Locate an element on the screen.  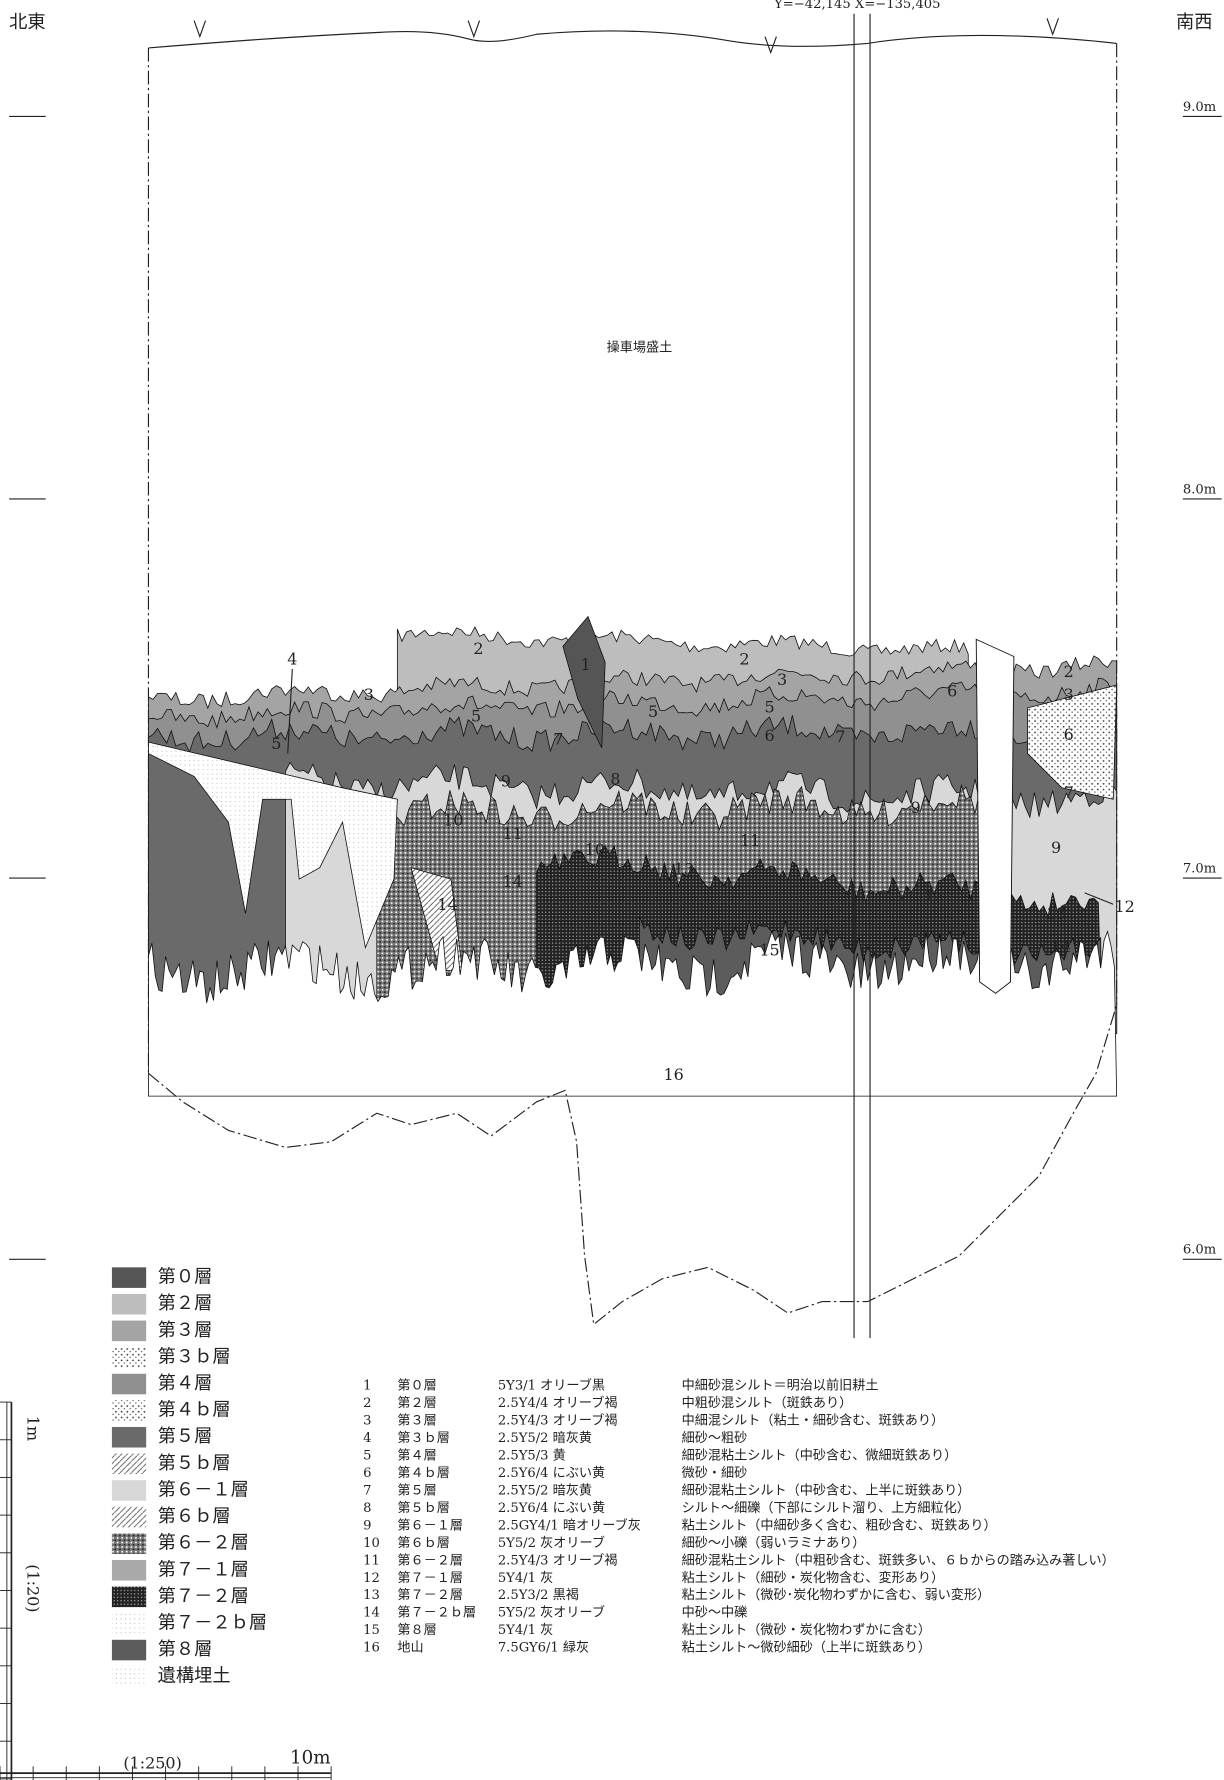
table-cell: 第４ｂ層 is located at coordinates (423, 1472).